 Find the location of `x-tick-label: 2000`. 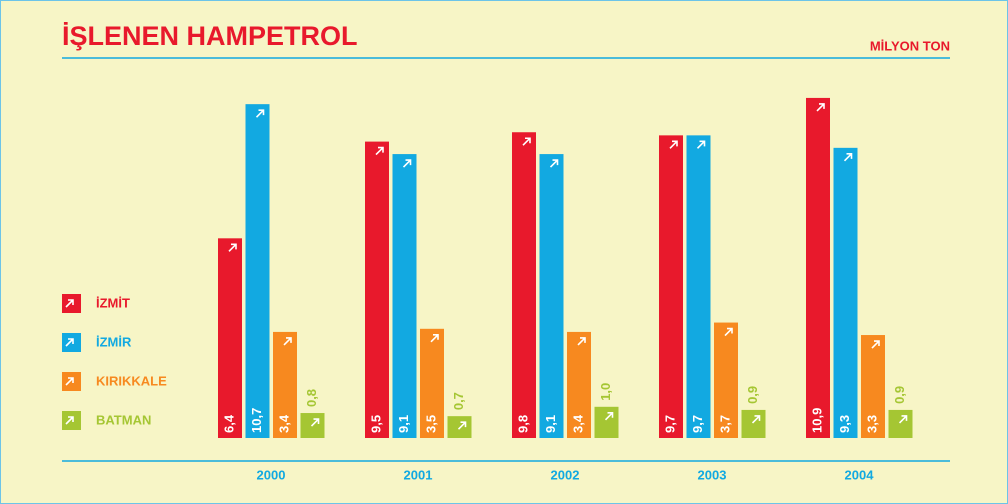

x-tick-label: 2000 is located at coordinates (271, 474).